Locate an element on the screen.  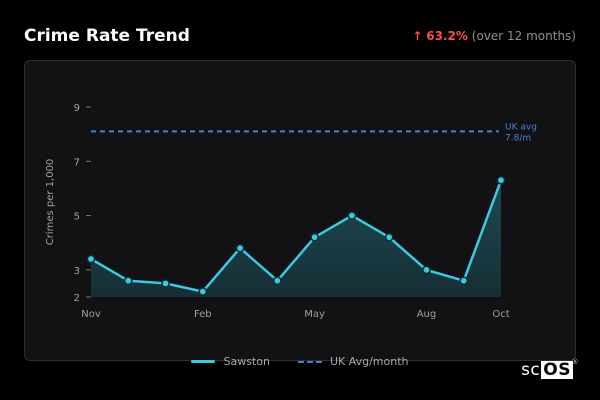
y-axis: 2 3 5 7 9 is located at coordinates (82, 203).